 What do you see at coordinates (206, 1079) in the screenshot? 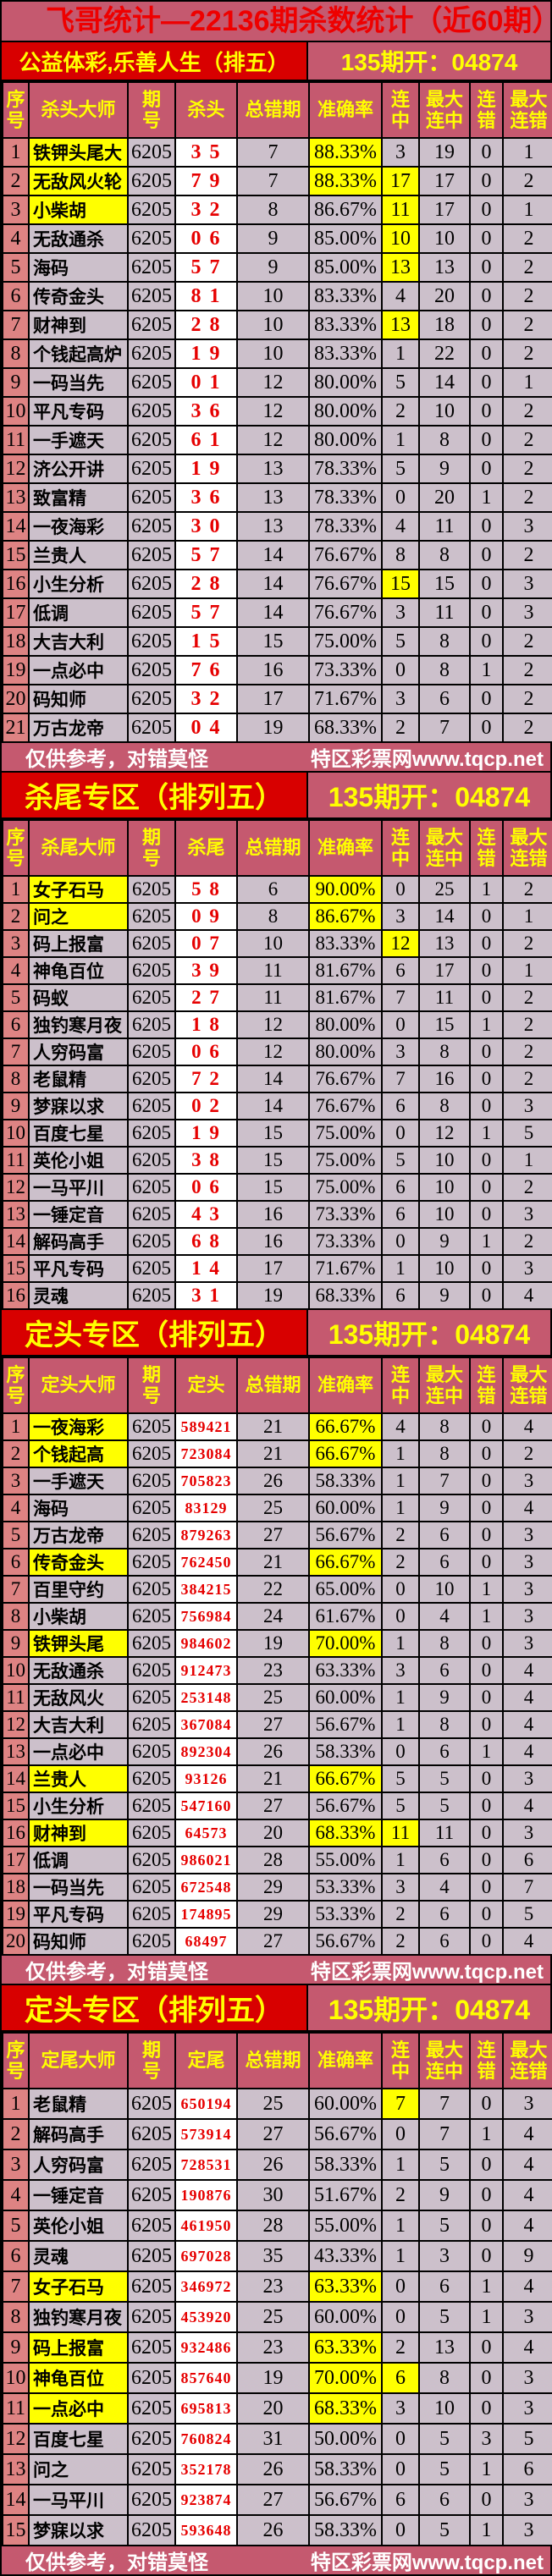
I see `cell-kill: 7 2` at bounding box center [206, 1079].